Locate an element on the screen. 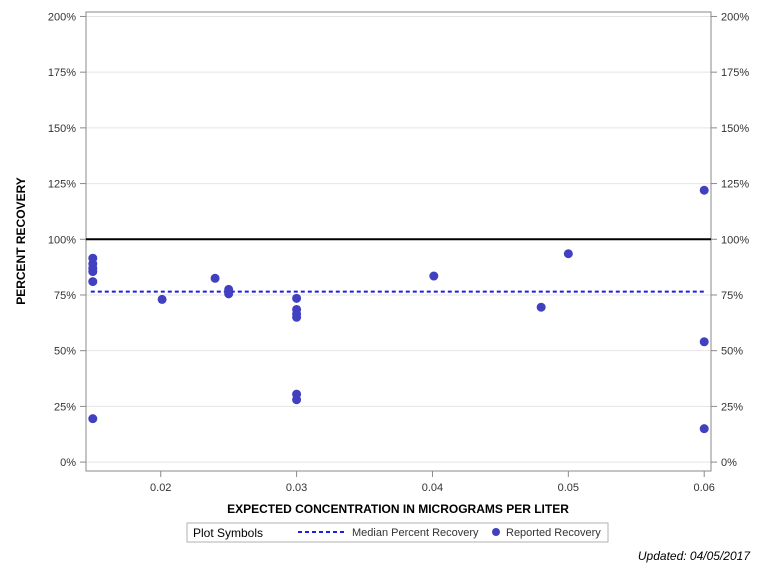 The image size is (768, 576). y-tick-label-right: 0% is located at coordinates (729, 463).